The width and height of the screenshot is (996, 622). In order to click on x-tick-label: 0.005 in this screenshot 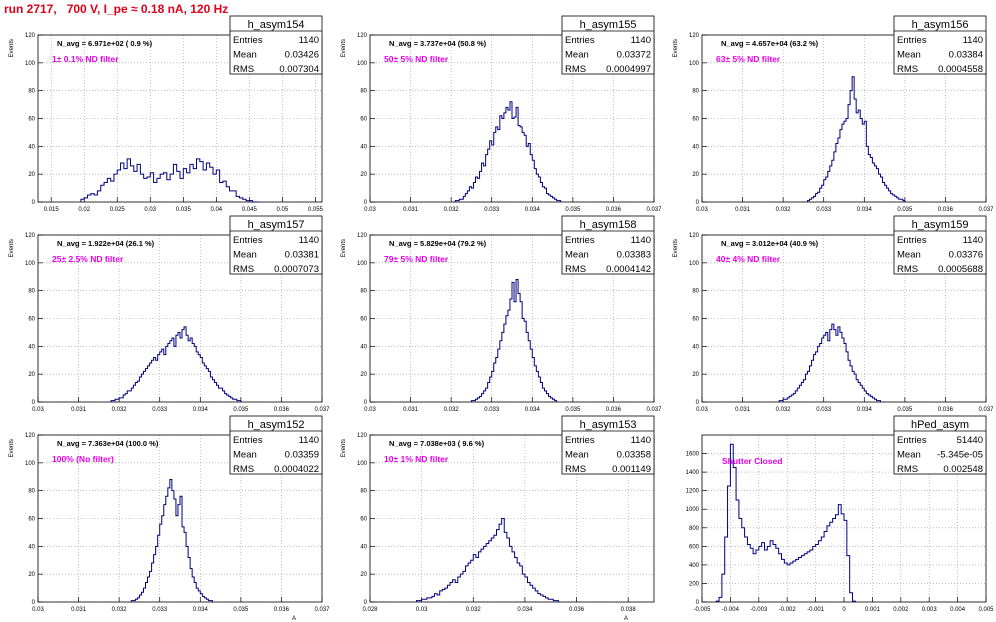, I will do `click(986, 610)`.